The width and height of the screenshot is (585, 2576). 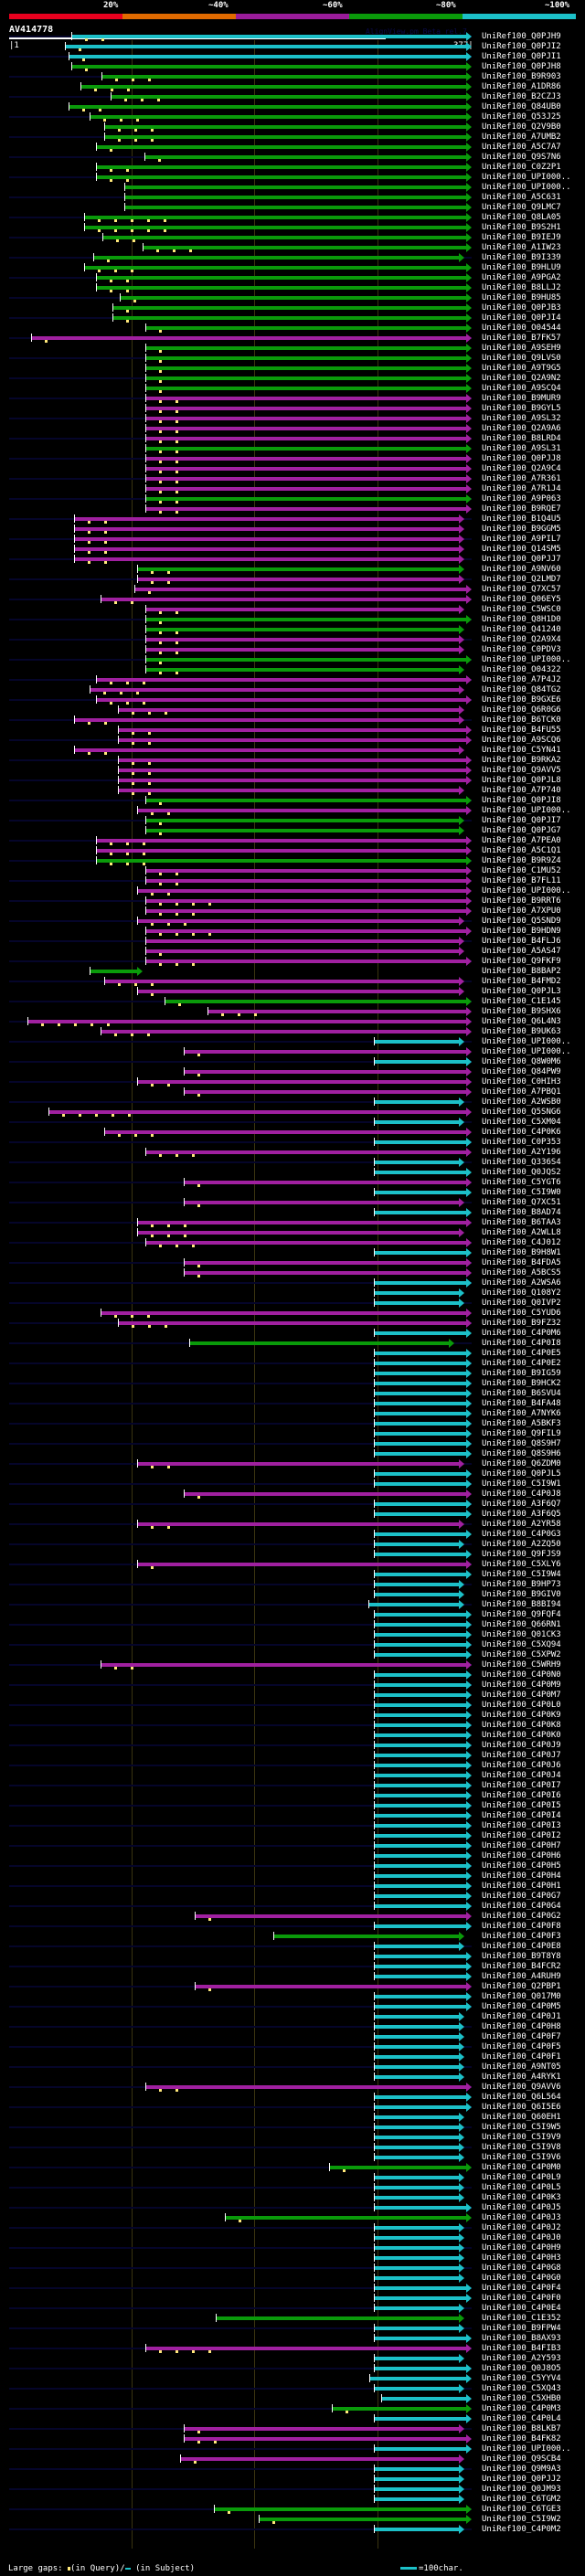 I want to click on hit-row: UniRef100_Q2A9A6, so click(x=293, y=429).